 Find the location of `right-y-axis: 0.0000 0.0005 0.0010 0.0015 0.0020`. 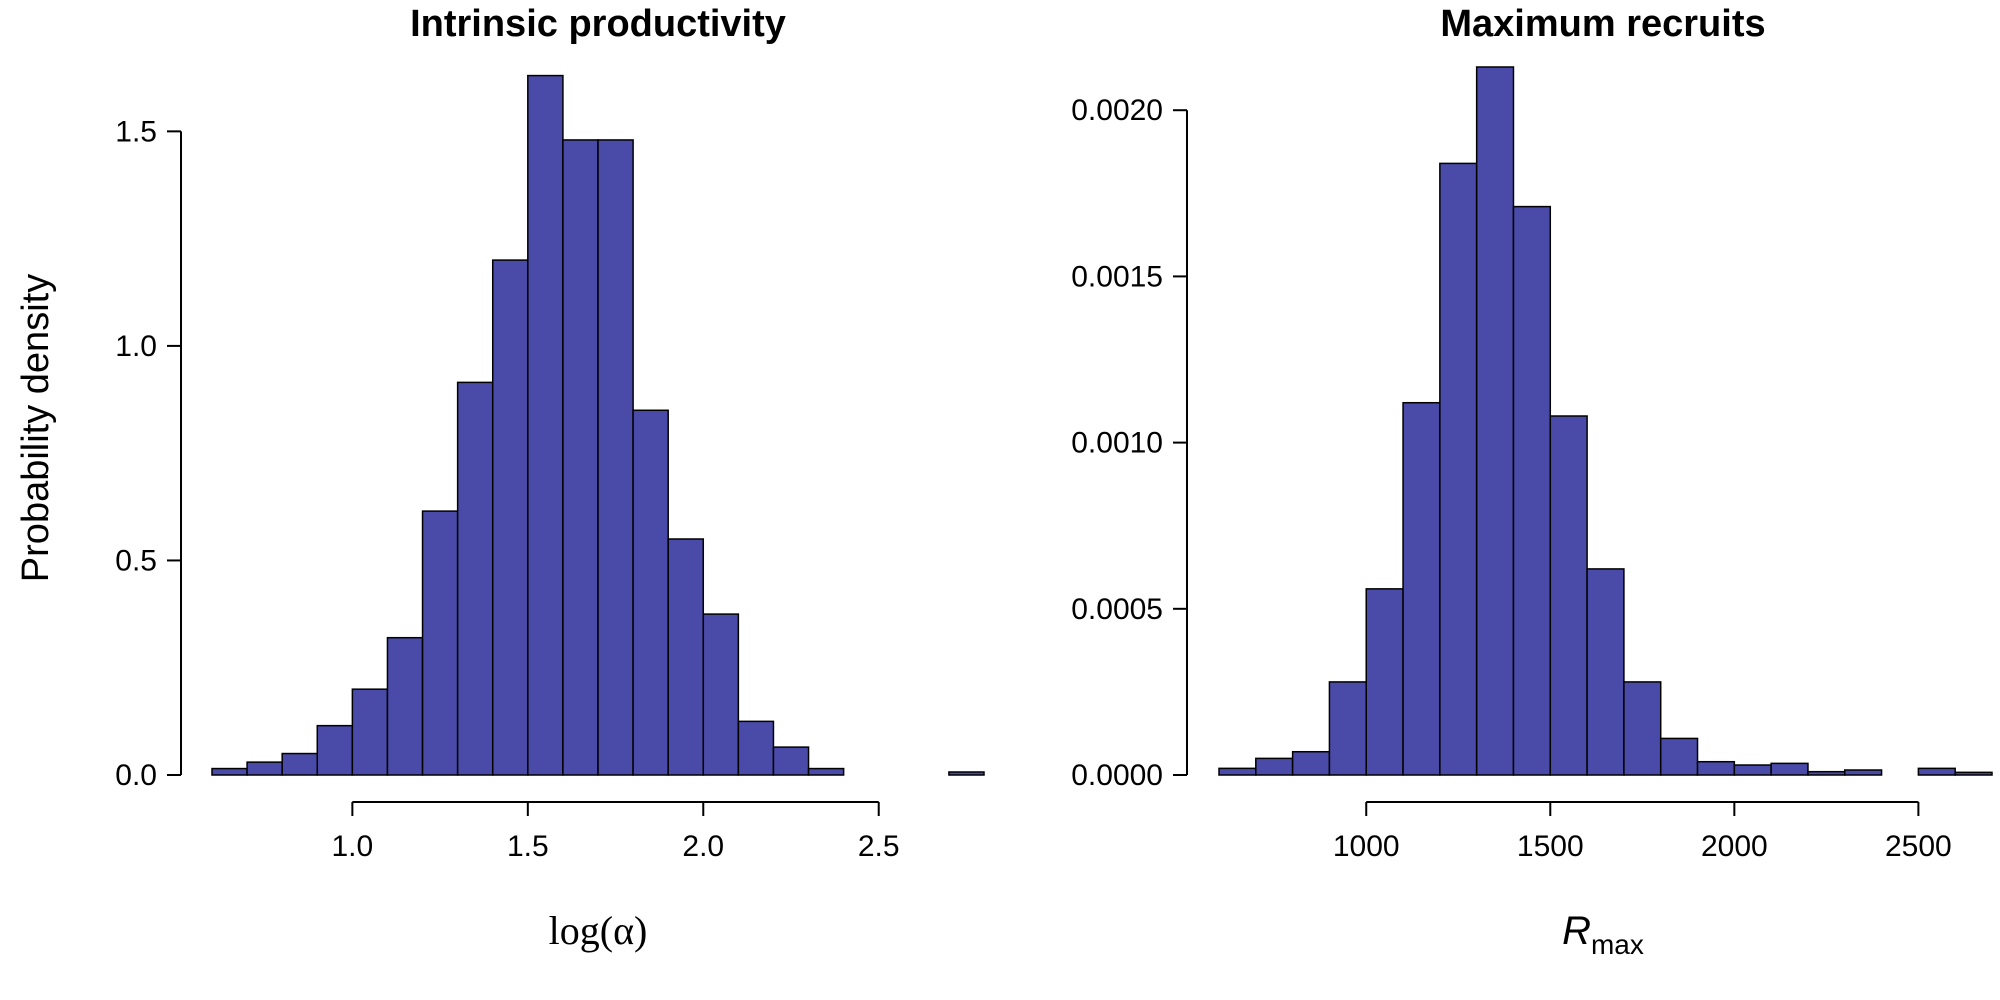

right-y-axis: 0.0000 0.0005 0.0010 0.0015 0.0020 is located at coordinates (1129, 443).